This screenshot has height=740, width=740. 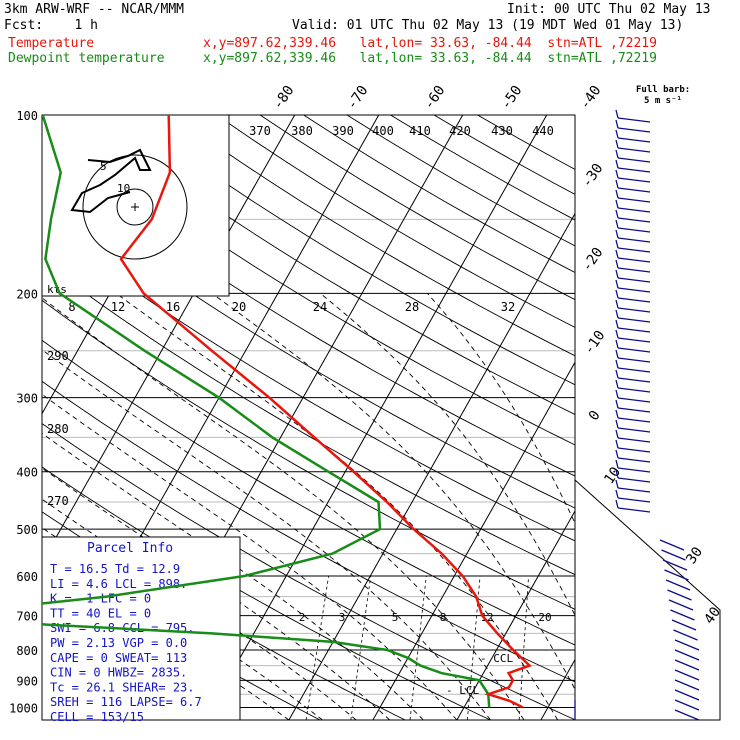 What do you see at coordinates (27, 116) in the screenshot?
I see `pressure-label: 100` at bounding box center [27, 116].